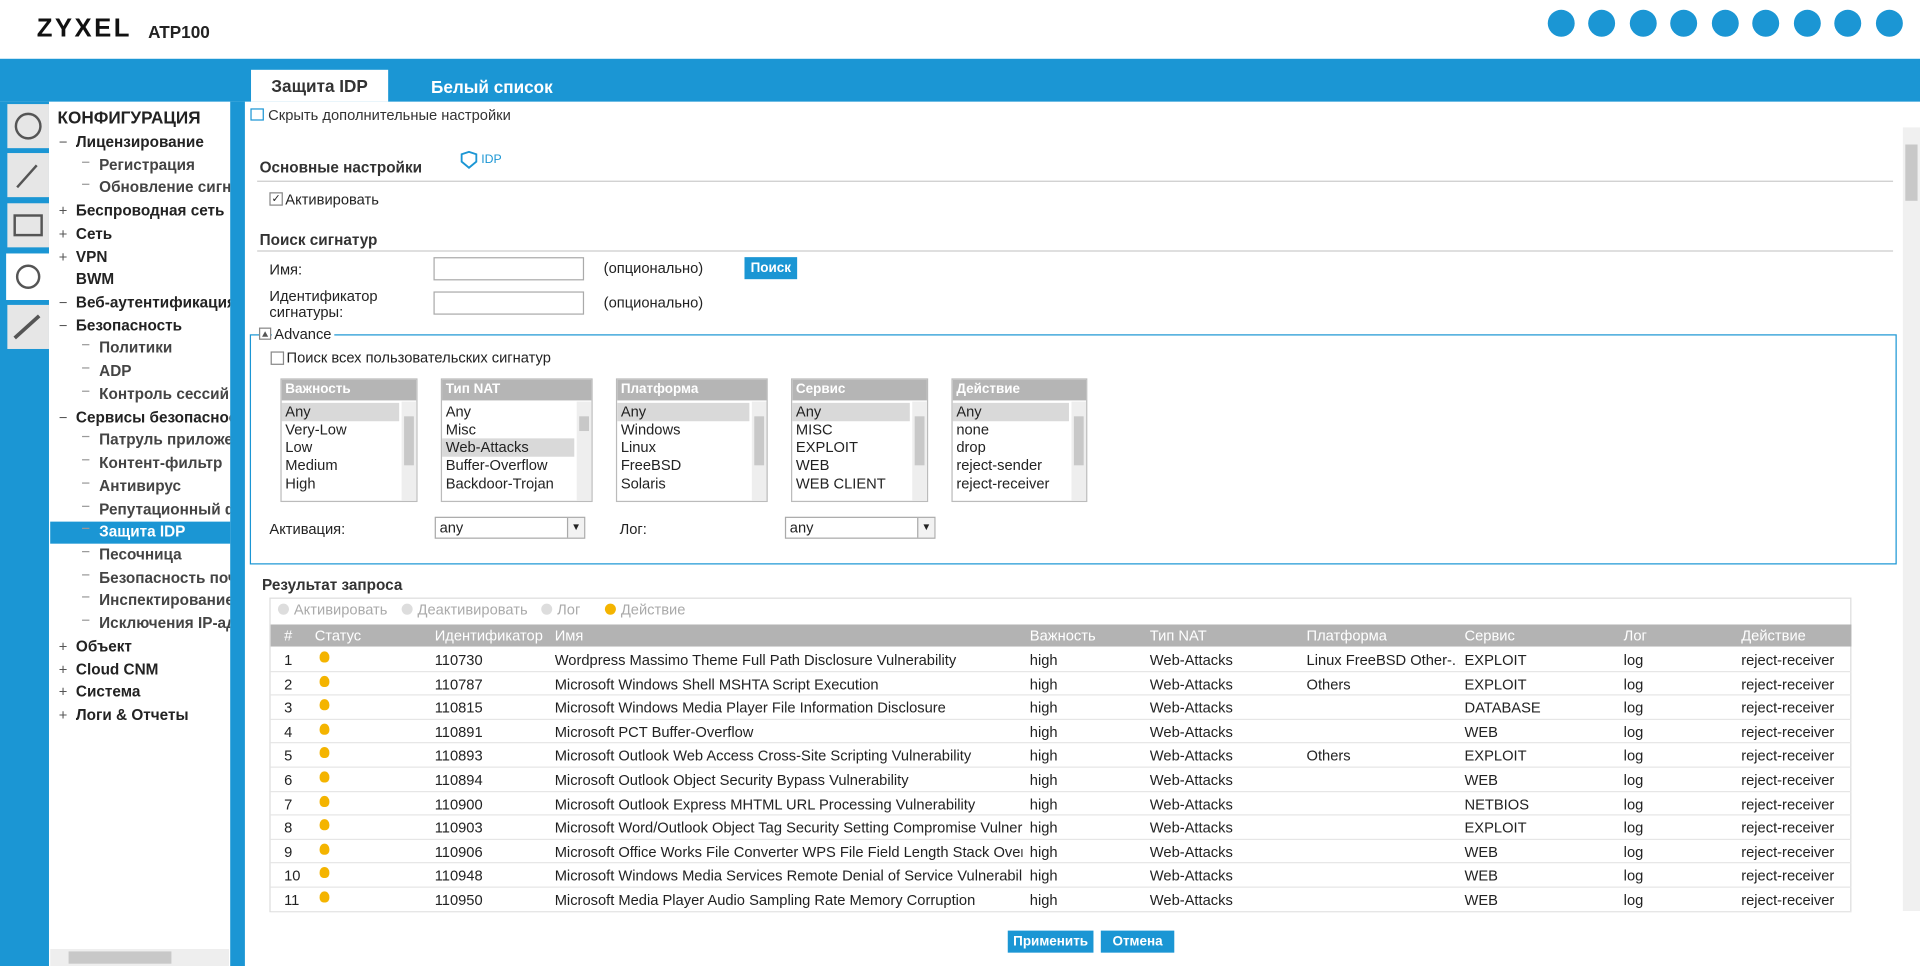  Describe the element at coordinates (840, 483) in the screenshot. I see `listbox-option: WEB CLIENT` at that location.